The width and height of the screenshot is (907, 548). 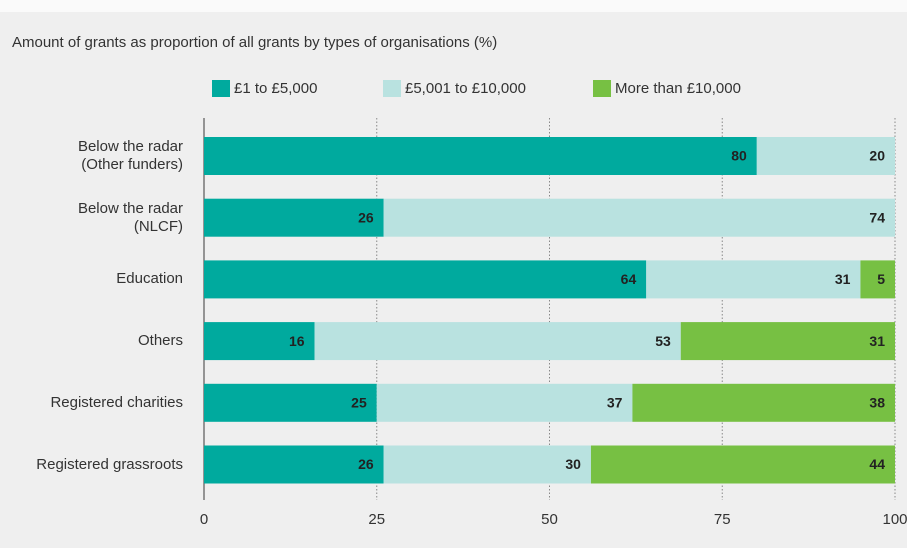 What do you see at coordinates (465, 88) in the screenshot?
I see `legend-label: £5,001 to £10,000` at bounding box center [465, 88].